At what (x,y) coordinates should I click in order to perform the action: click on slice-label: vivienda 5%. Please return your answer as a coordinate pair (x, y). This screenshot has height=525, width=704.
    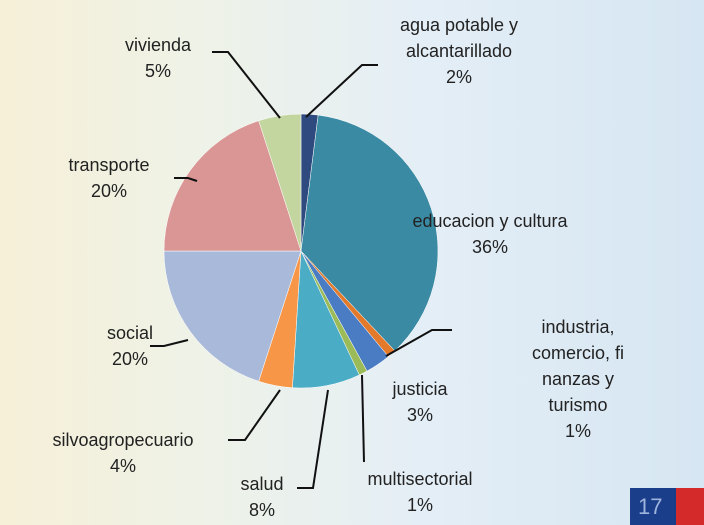
    Looking at the image, I should click on (158, 58).